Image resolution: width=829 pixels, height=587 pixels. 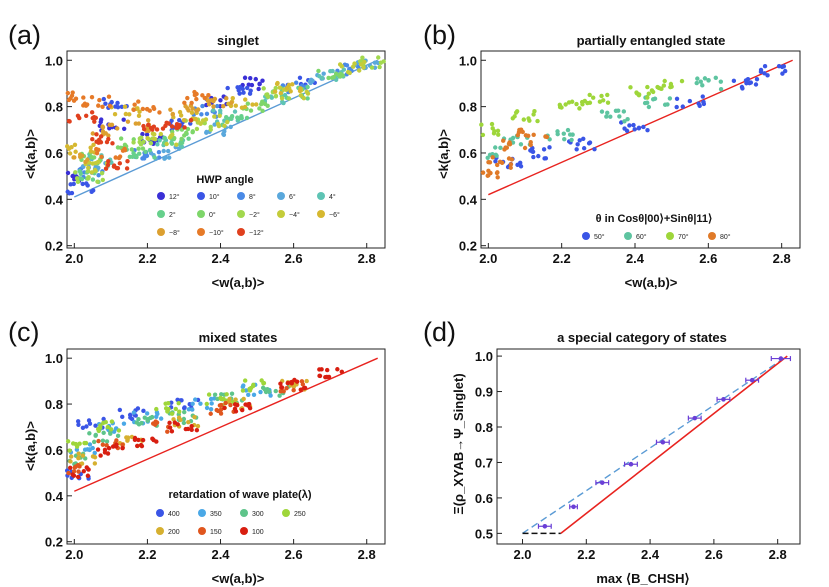 What do you see at coordinates (212, 215) in the screenshot?
I see `legend-label: 0°` at bounding box center [212, 215].